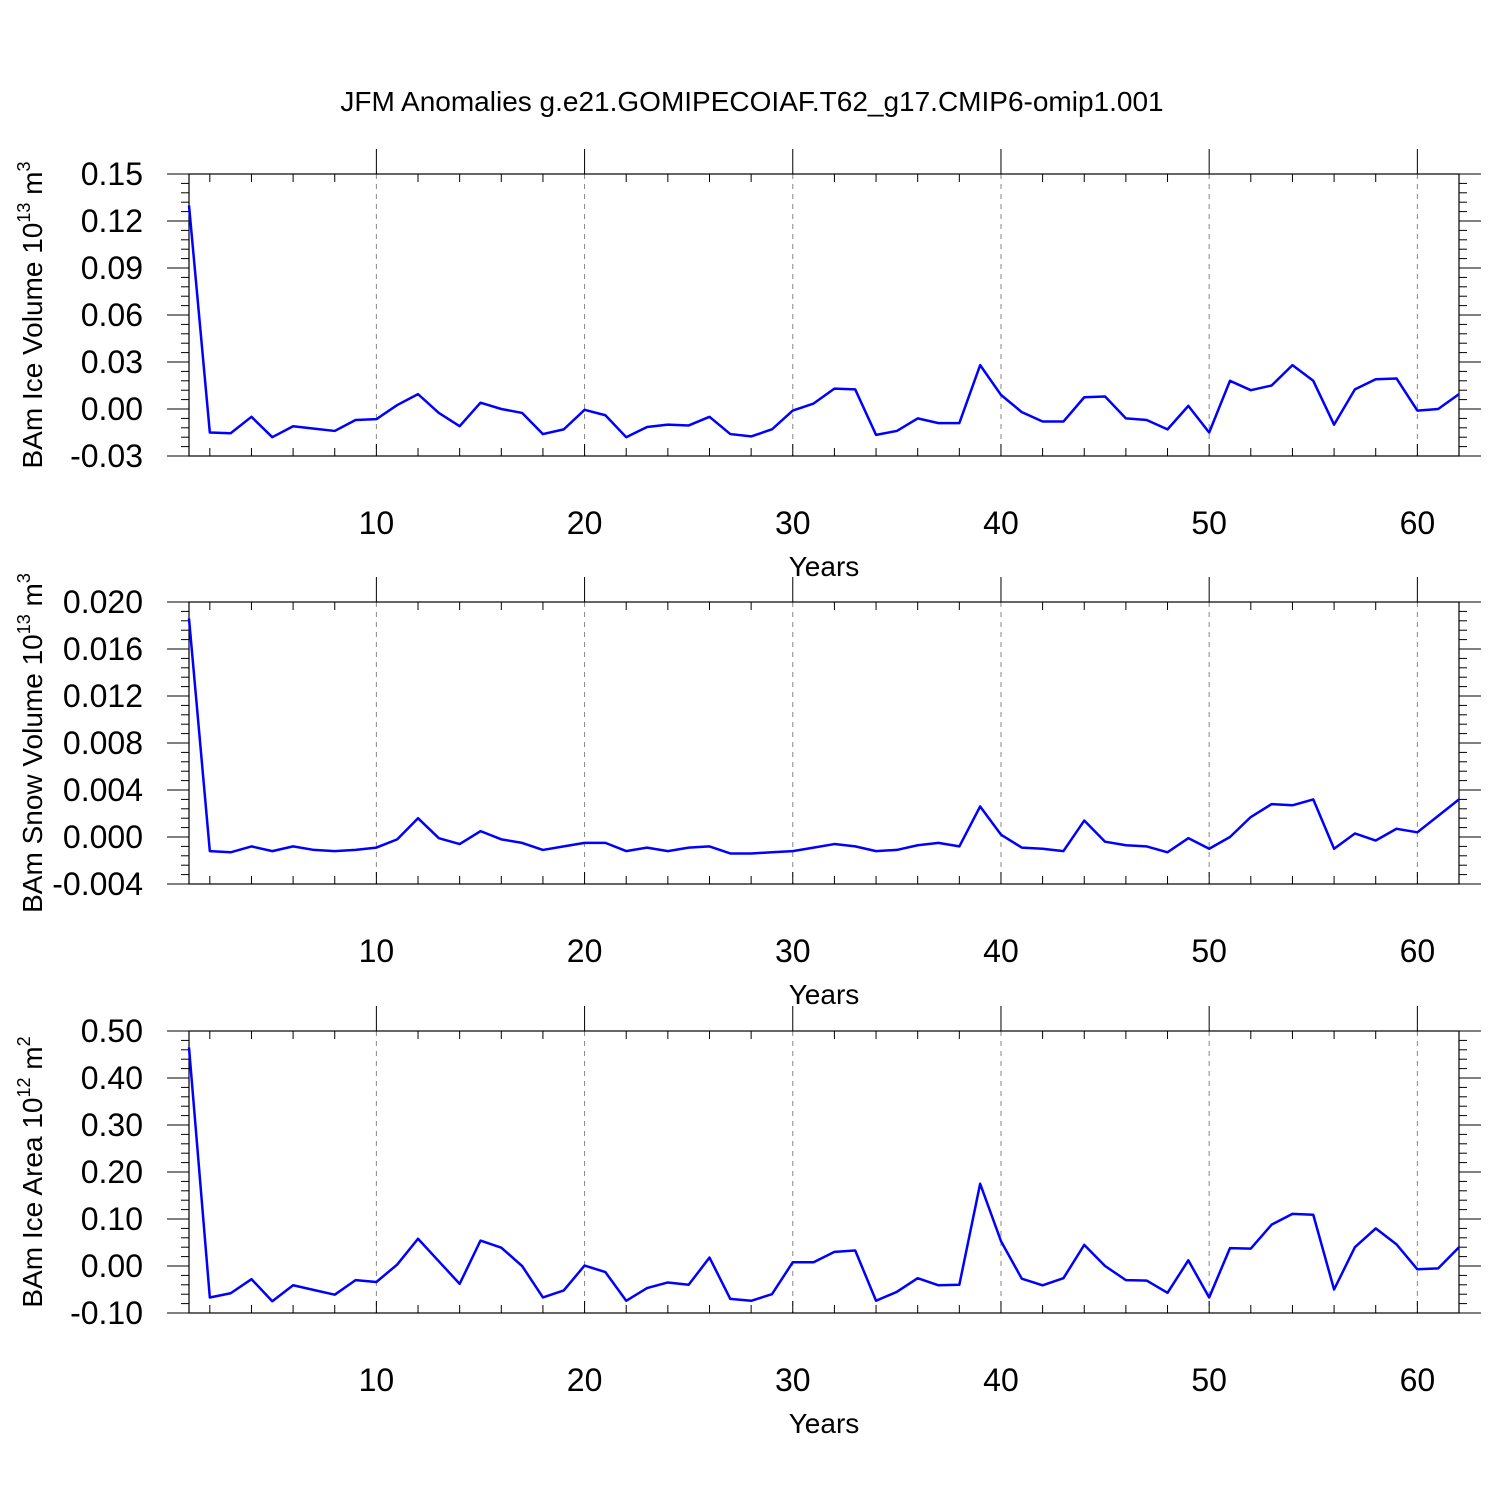 The height and width of the screenshot is (1500, 1500). I want to click on y-axis-label: BAm Ice Volume 1013 m3, so click(31, 314).